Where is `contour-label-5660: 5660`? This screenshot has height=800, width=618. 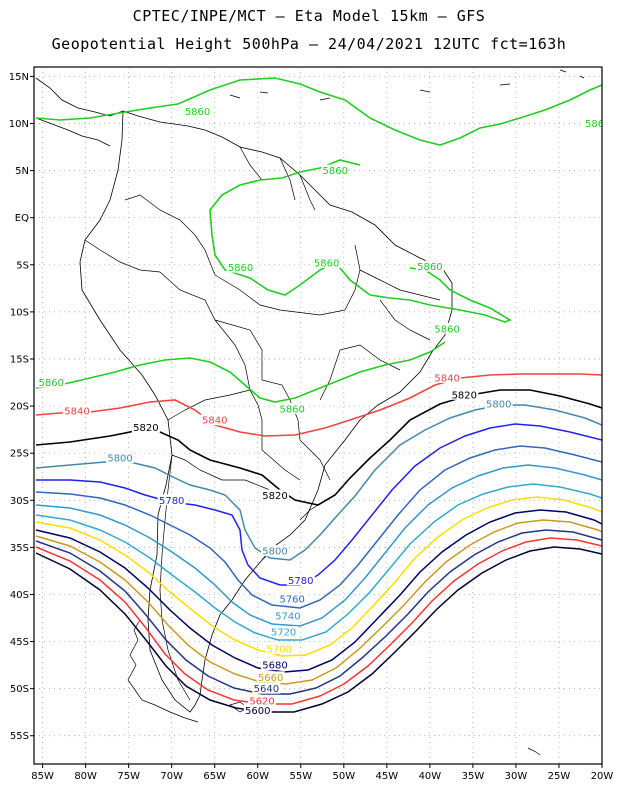
contour-label-5660: 5660 is located at coordinates (270, 678).